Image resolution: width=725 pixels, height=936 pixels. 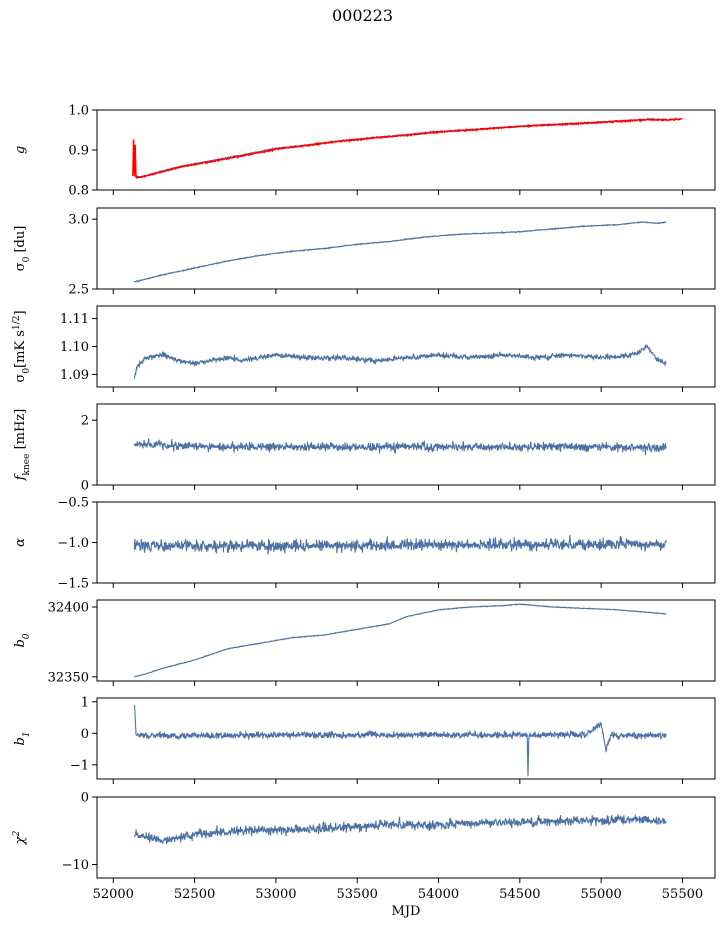 What do you see at coordinates (68, 677) in the screenshot?
I see `y-tick-label: 32350` at bounding box center [68, 677].